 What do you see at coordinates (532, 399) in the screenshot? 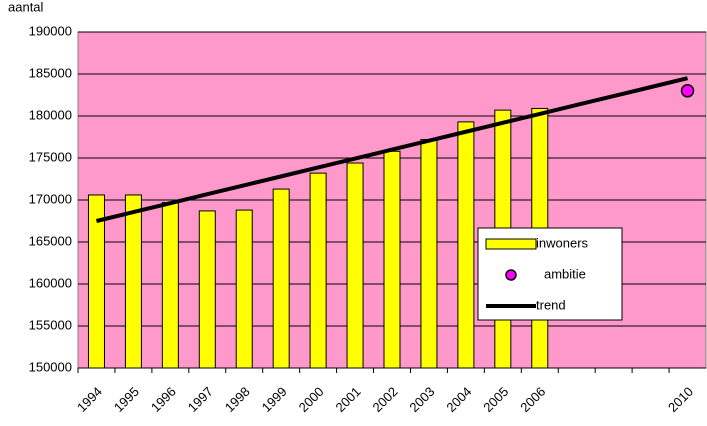
I see `x-tick-label: 2006` at bounding box center [532, 399].